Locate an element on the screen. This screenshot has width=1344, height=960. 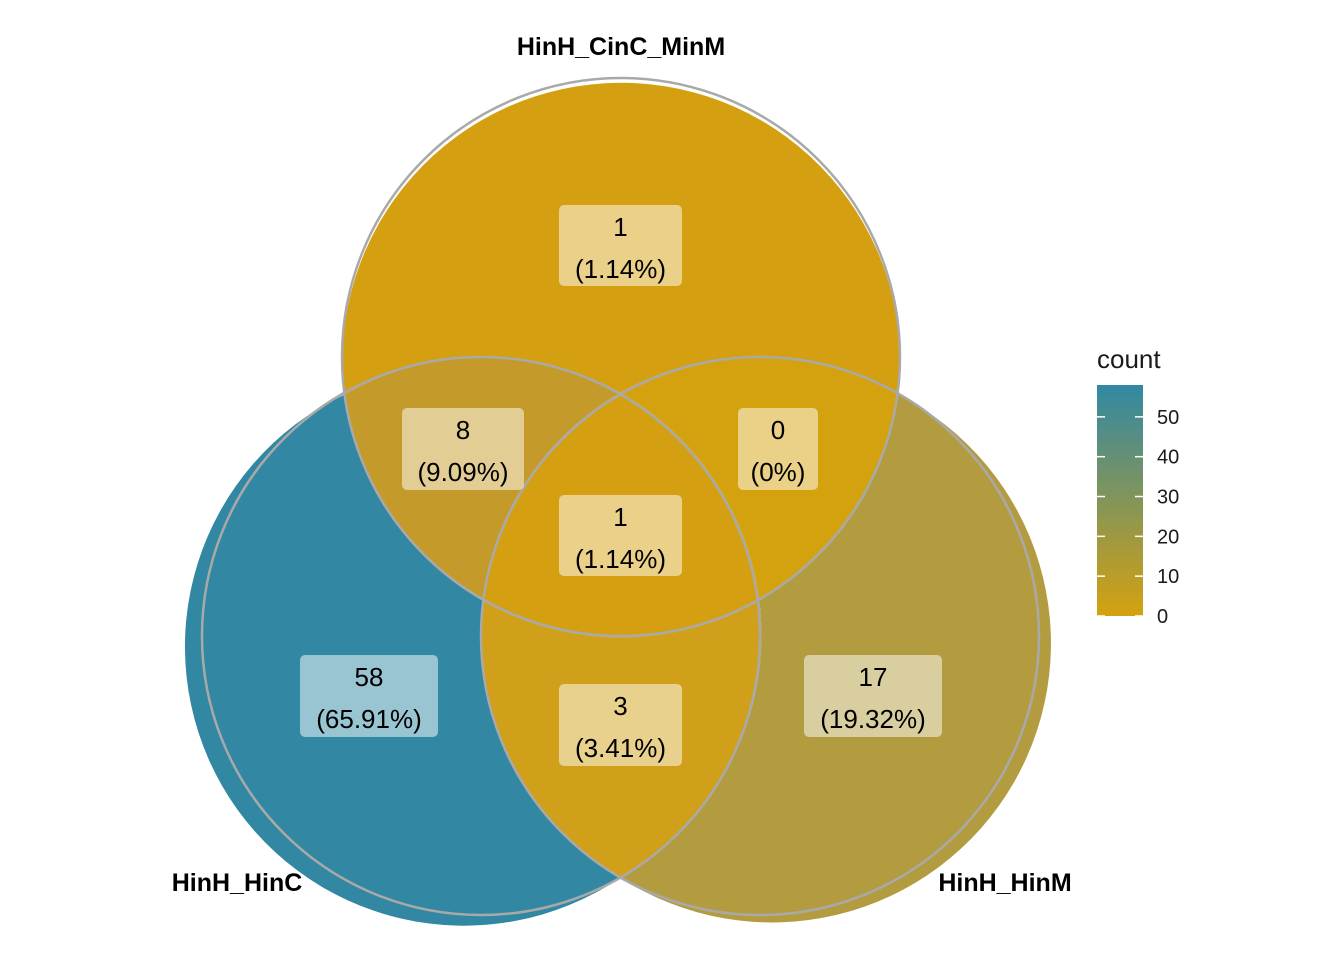
set-label-hinh-hinc: HinH_HinC is located at coordinates (237, 883).